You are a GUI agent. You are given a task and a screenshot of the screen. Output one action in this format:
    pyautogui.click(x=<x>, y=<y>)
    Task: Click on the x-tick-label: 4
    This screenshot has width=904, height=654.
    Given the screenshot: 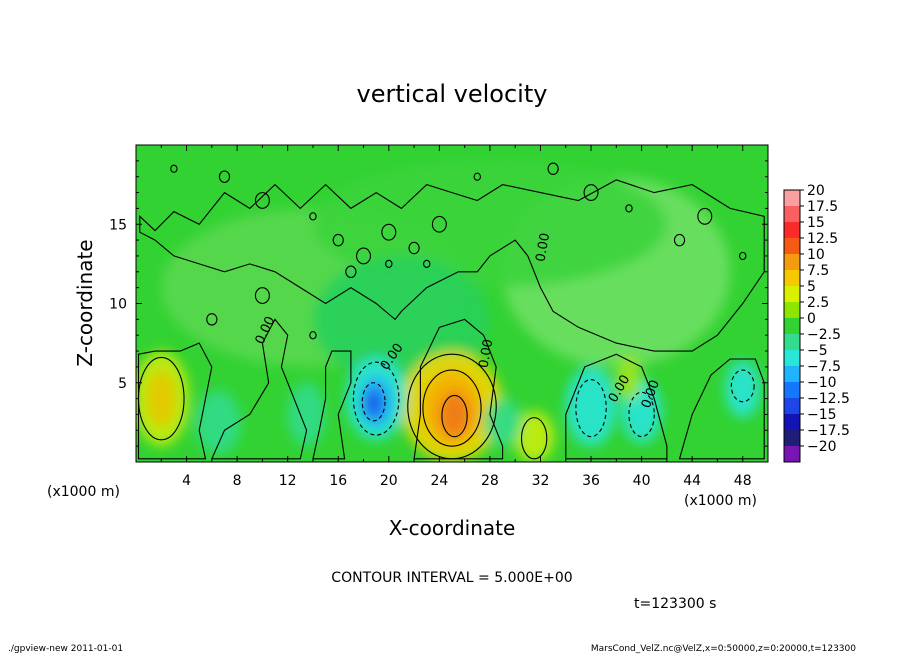 What is the action you would take?
    pyautogui.click(x=186, y=481)
    